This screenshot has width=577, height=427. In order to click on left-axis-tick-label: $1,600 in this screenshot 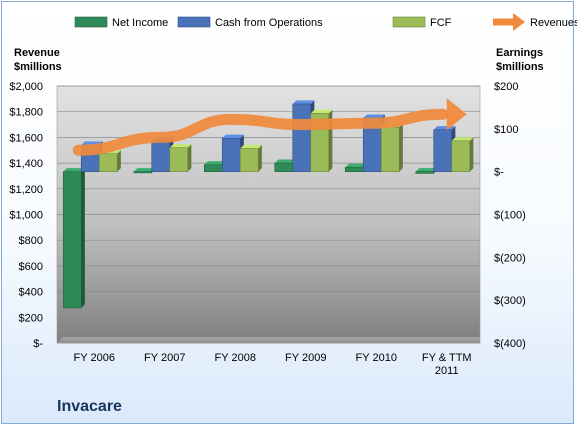, I will do `click(26, 138)`.